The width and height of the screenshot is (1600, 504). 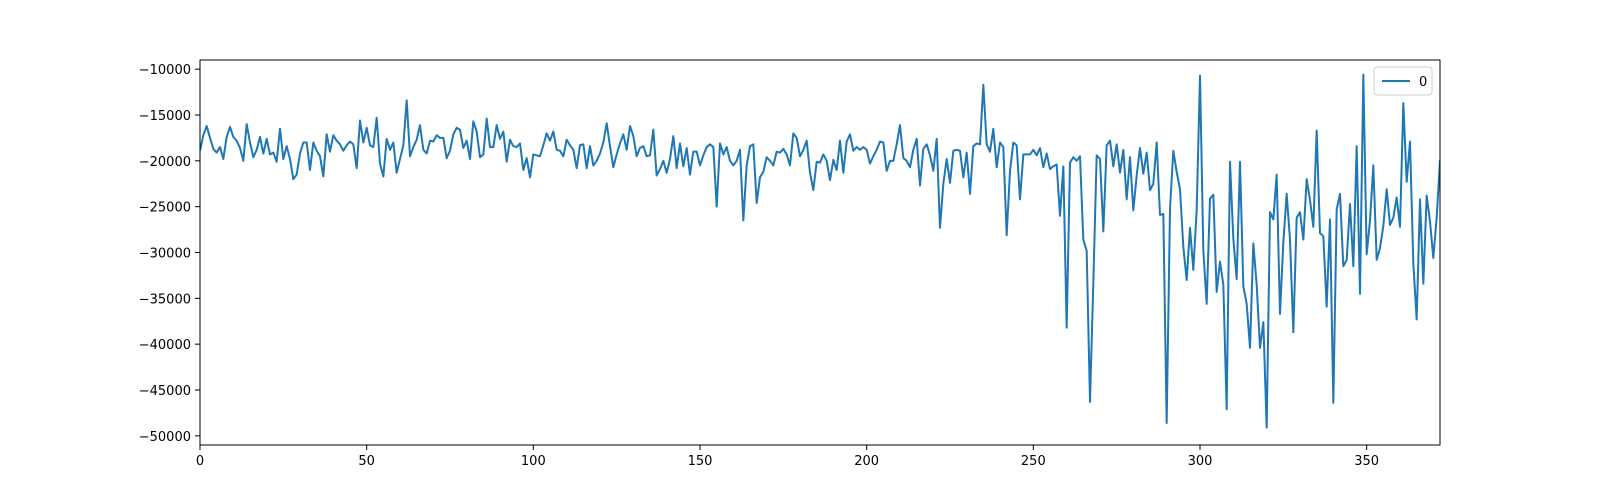 I want to click on y-tick-label: −35000, so click(x=165, y=299).